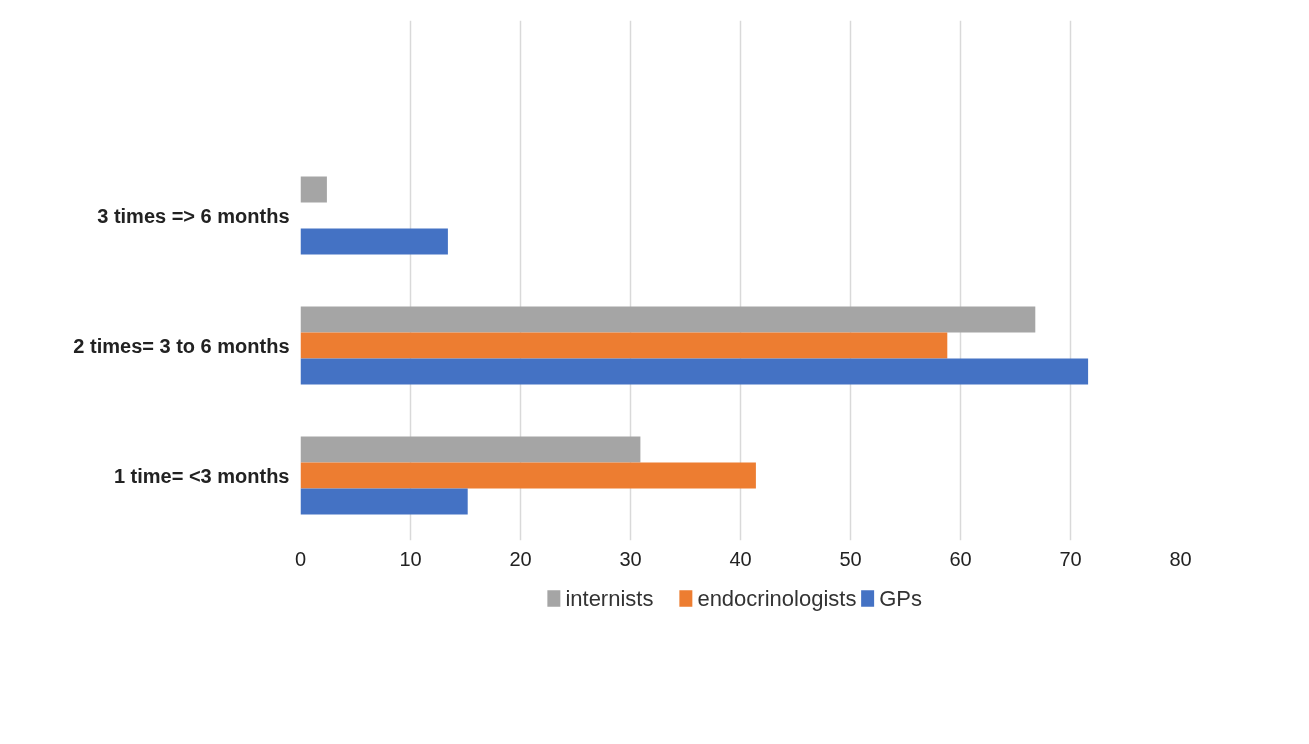  I want to click on x-tick-label: 80, so click(1180, 558).